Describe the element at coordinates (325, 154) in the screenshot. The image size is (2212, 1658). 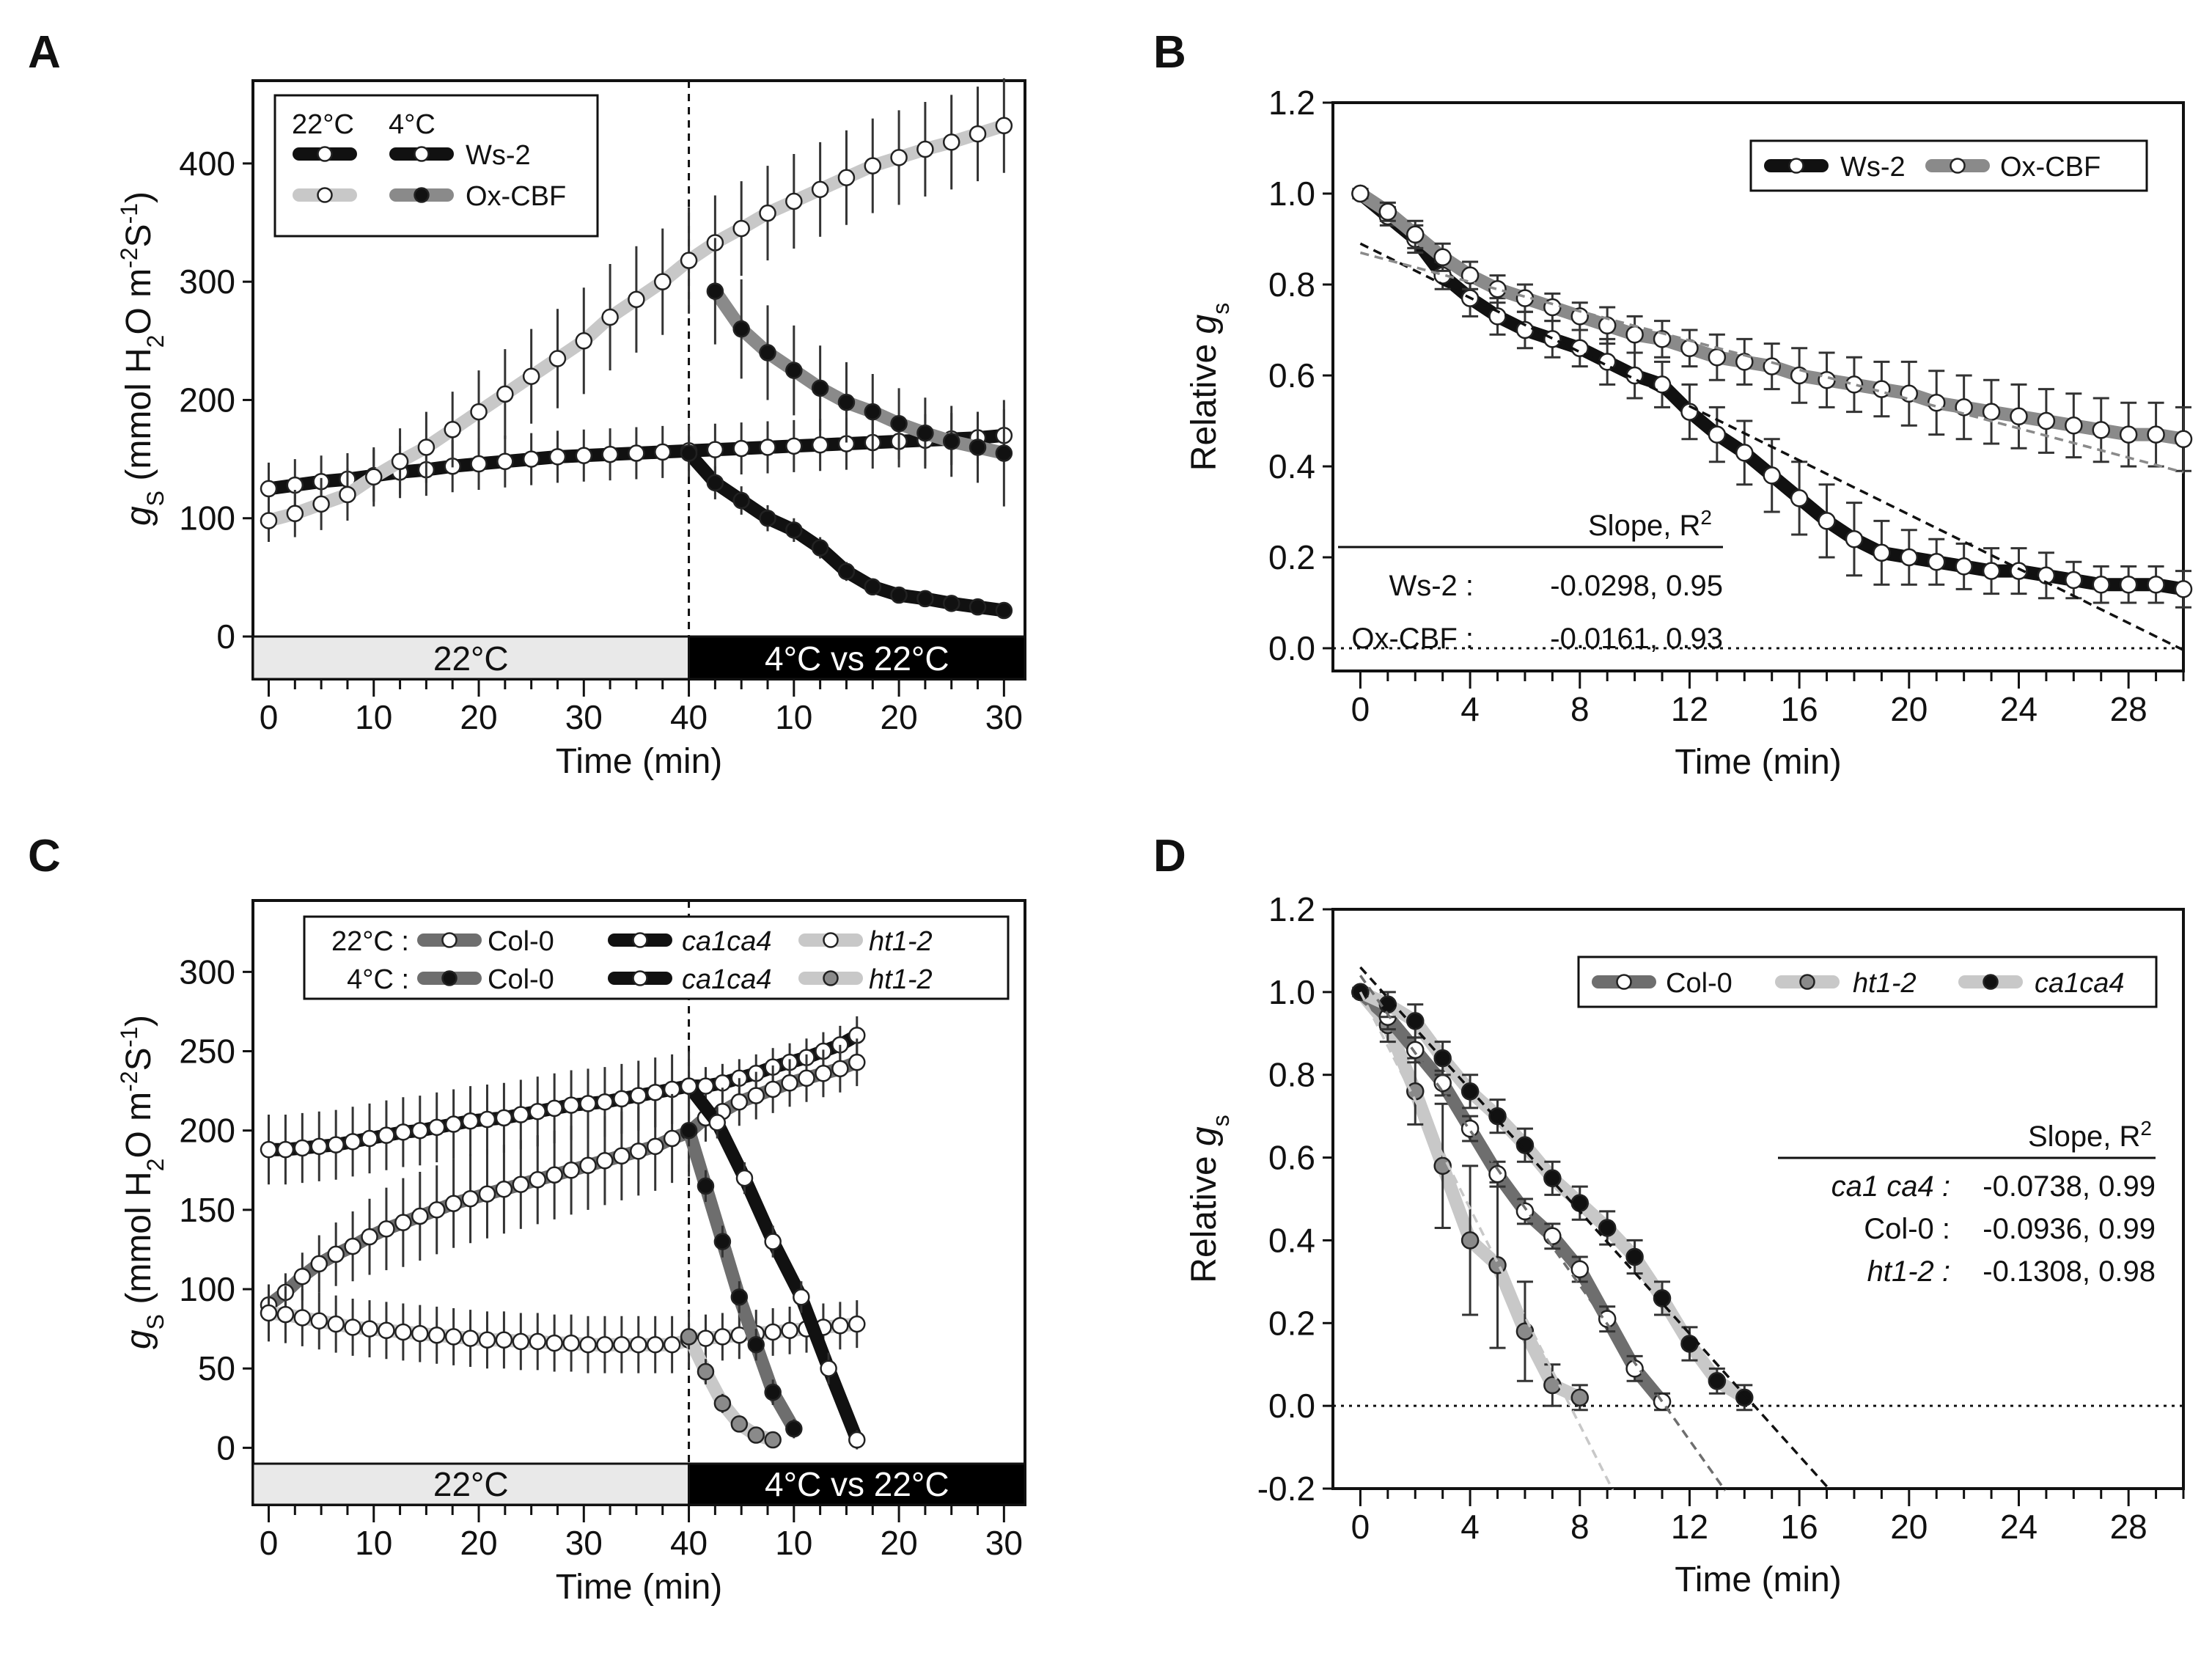
I see `legend-ws2-22-marker` at that location.